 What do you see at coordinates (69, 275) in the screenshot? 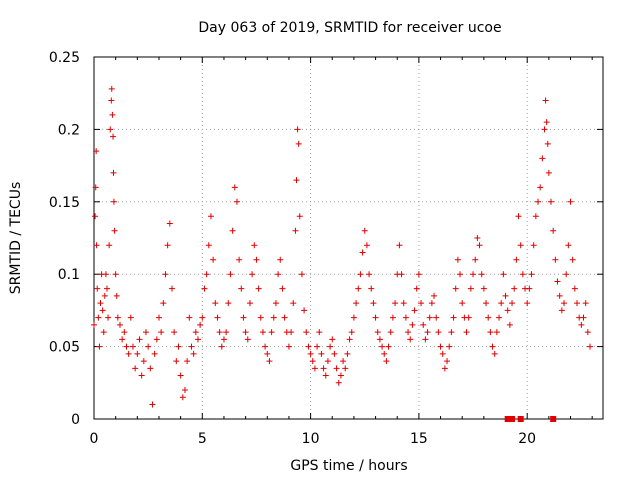
I see `y-tick-label: 0.1` at bounding box center [69, 275].